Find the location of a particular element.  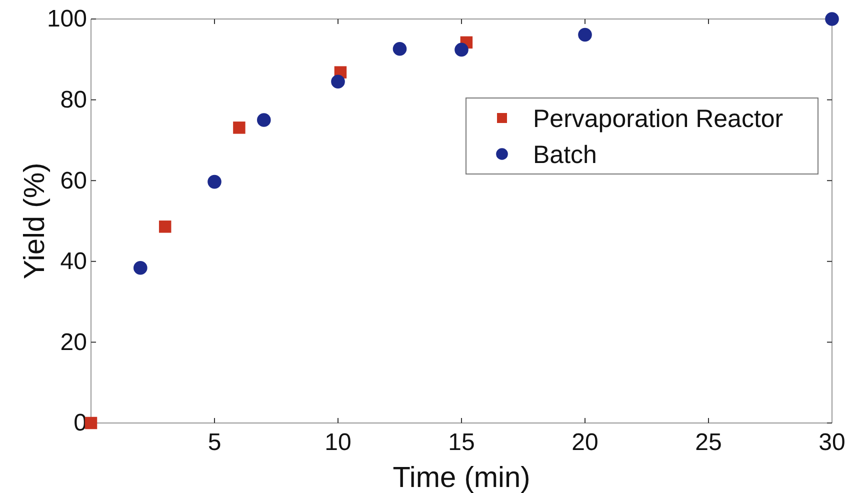

y-tick-label: 60 is located at coordinates (73, 180).